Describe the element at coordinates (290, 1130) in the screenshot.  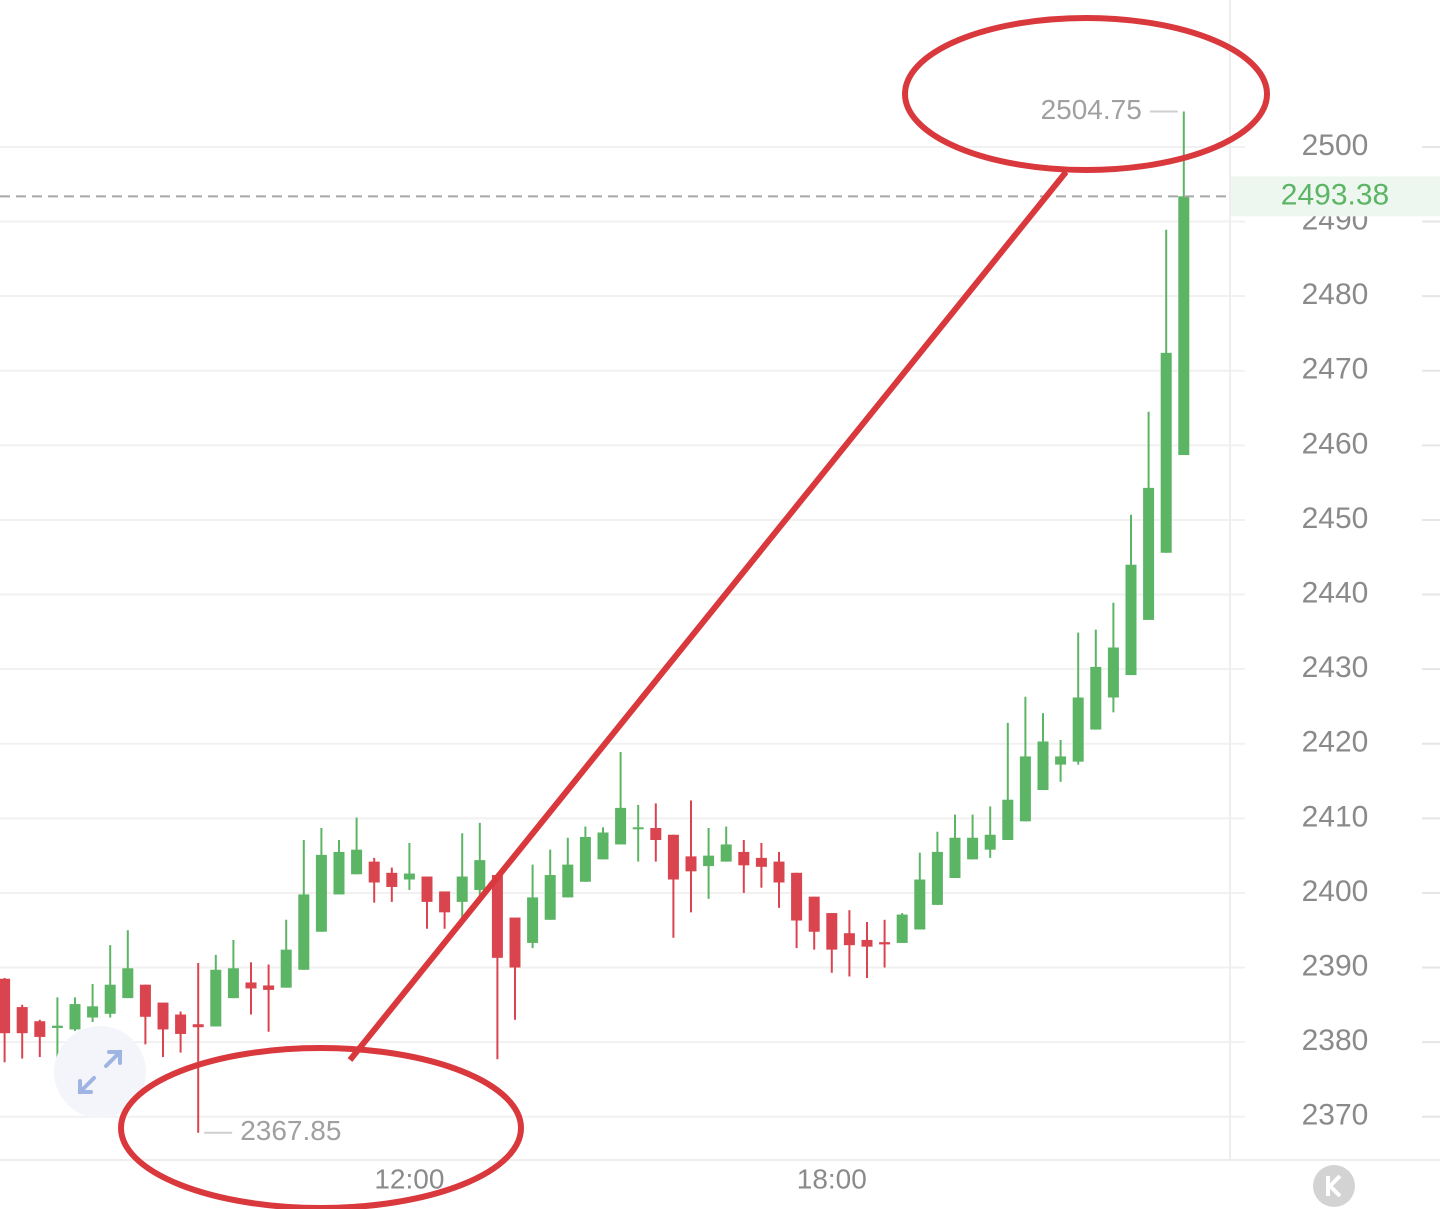
I see `min-label: 2367.85` at that location.